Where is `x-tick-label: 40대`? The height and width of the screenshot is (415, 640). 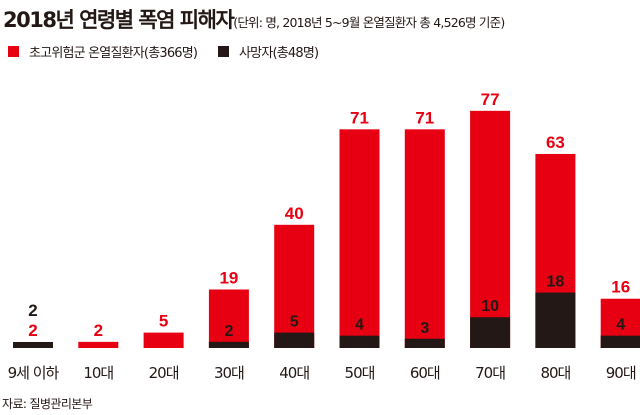
x-tick-label: 40대 is located at coordinates (294, 373).